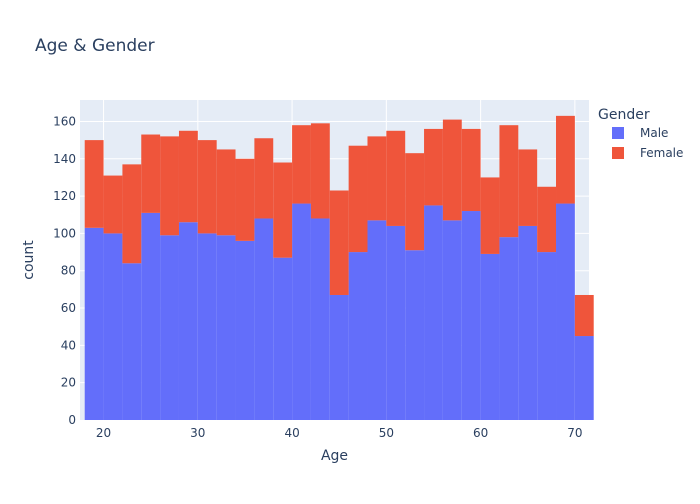 Image resolution: width=700 pixels, height=504 pixels. I want to click on y-tick-label: 80, so click(68, 271).